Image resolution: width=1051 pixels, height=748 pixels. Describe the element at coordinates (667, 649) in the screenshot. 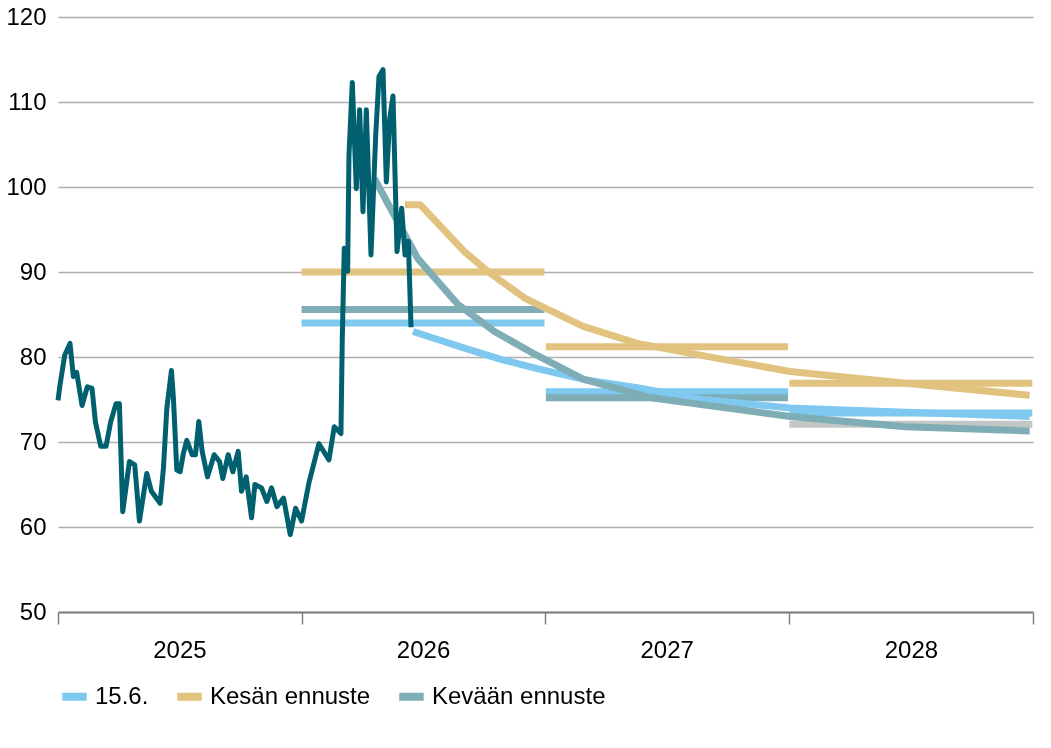

I see `x-tick-label: 2027` at that location.